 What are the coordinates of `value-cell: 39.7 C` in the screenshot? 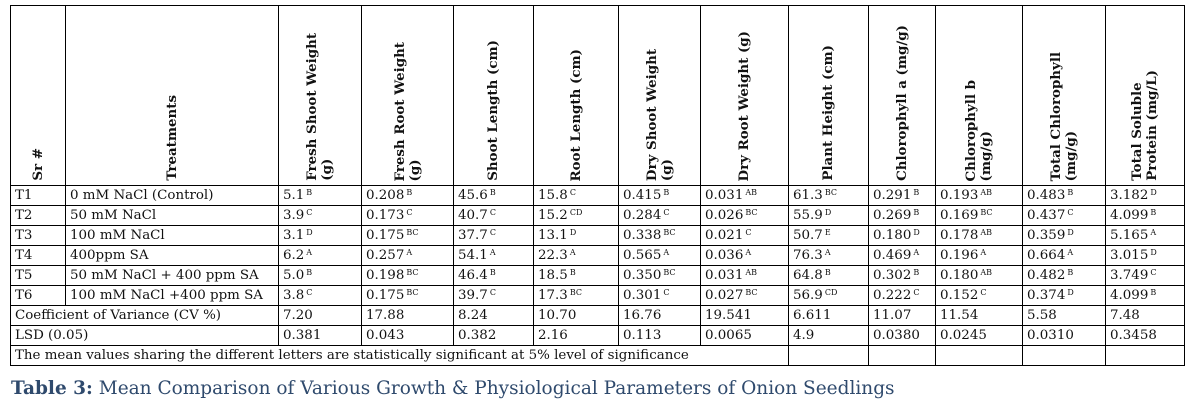 It's located at (493, 295).